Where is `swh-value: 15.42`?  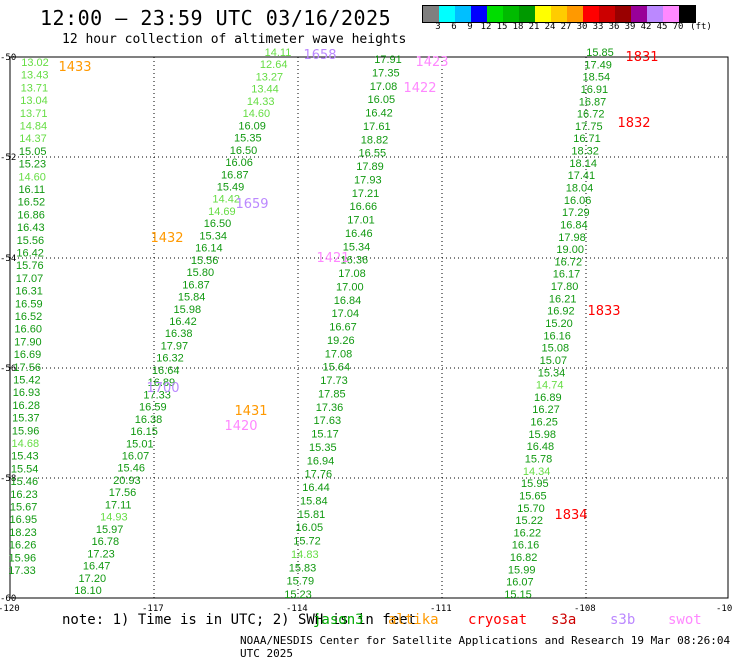
swh-value: 15.42 is located at coordinates (27, 381).